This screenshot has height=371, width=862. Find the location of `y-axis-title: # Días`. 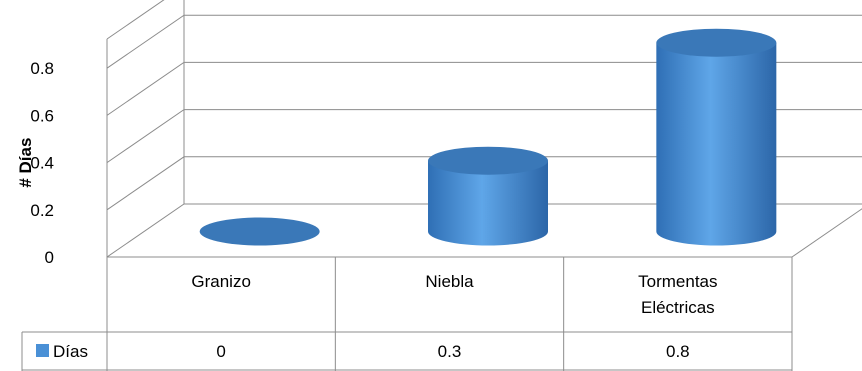

y-axis-title: # Días is located at coordinates (25, 163).